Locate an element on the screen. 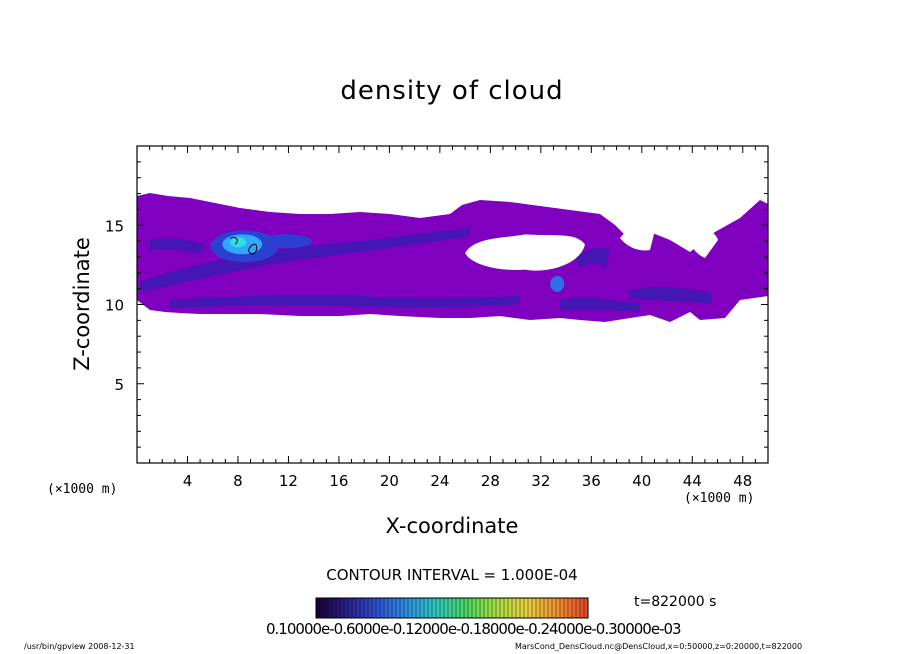  cloud-body is located at coordinates (452, 257).